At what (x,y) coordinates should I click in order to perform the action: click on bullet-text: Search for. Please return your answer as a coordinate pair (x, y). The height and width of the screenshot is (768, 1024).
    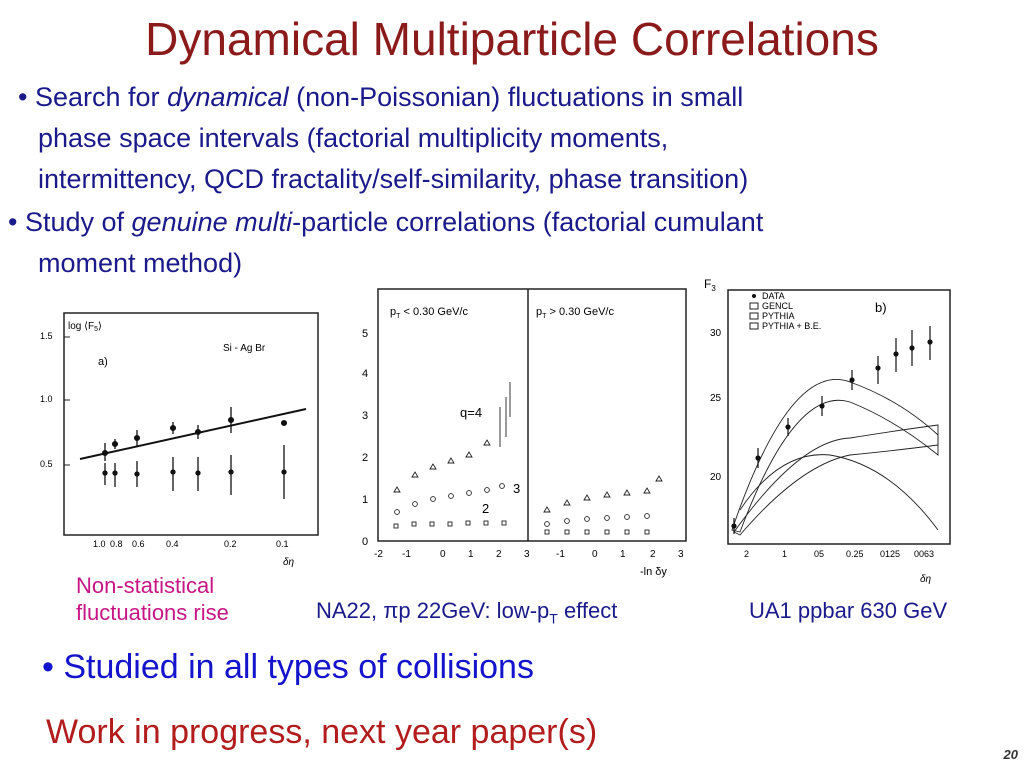
    Looking at the image, I should click on (97, 97).